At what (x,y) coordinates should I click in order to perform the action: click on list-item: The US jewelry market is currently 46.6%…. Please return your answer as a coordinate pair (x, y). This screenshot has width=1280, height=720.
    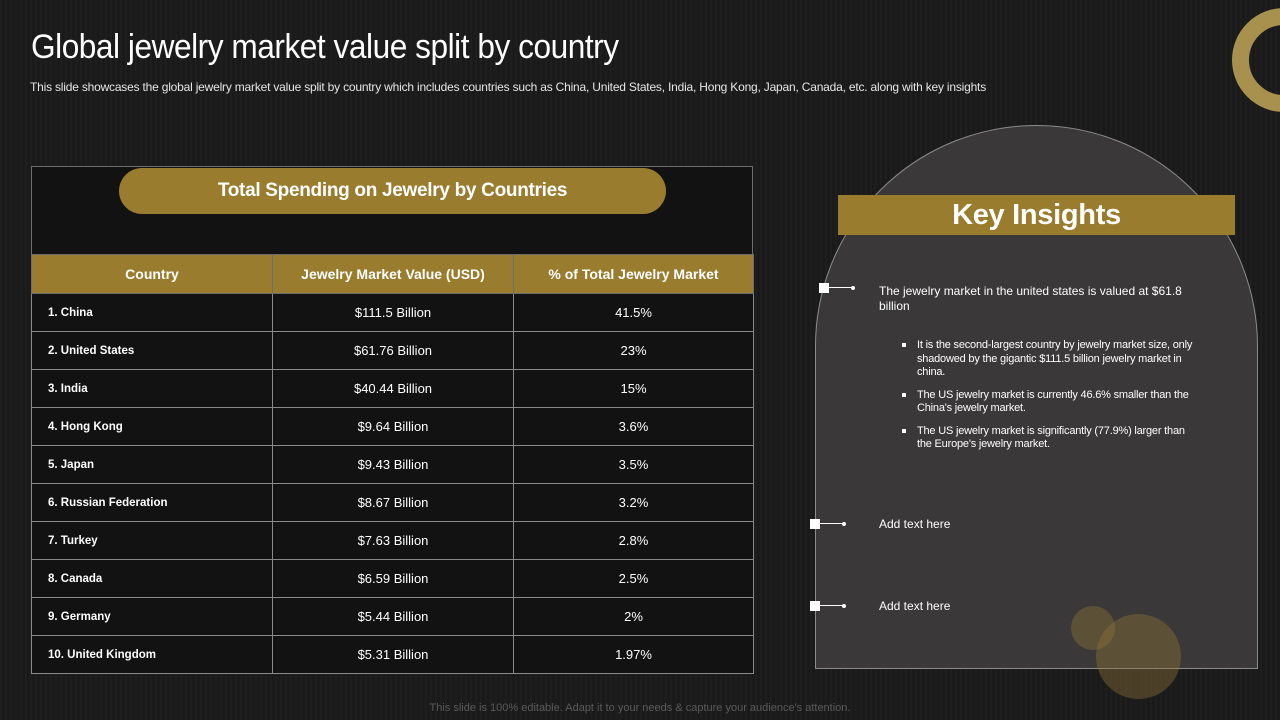
    Looking at the image, I should click on (1052, 402).